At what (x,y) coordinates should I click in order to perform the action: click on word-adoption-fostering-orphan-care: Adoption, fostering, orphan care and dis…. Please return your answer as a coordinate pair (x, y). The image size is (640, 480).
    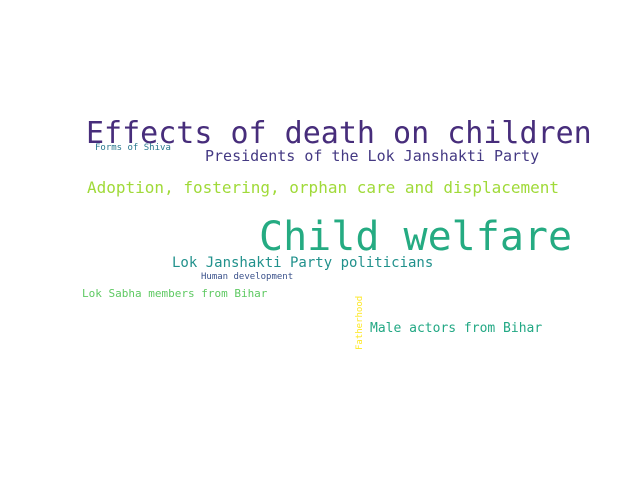
    Looking at the image, I should click on (323, 187).